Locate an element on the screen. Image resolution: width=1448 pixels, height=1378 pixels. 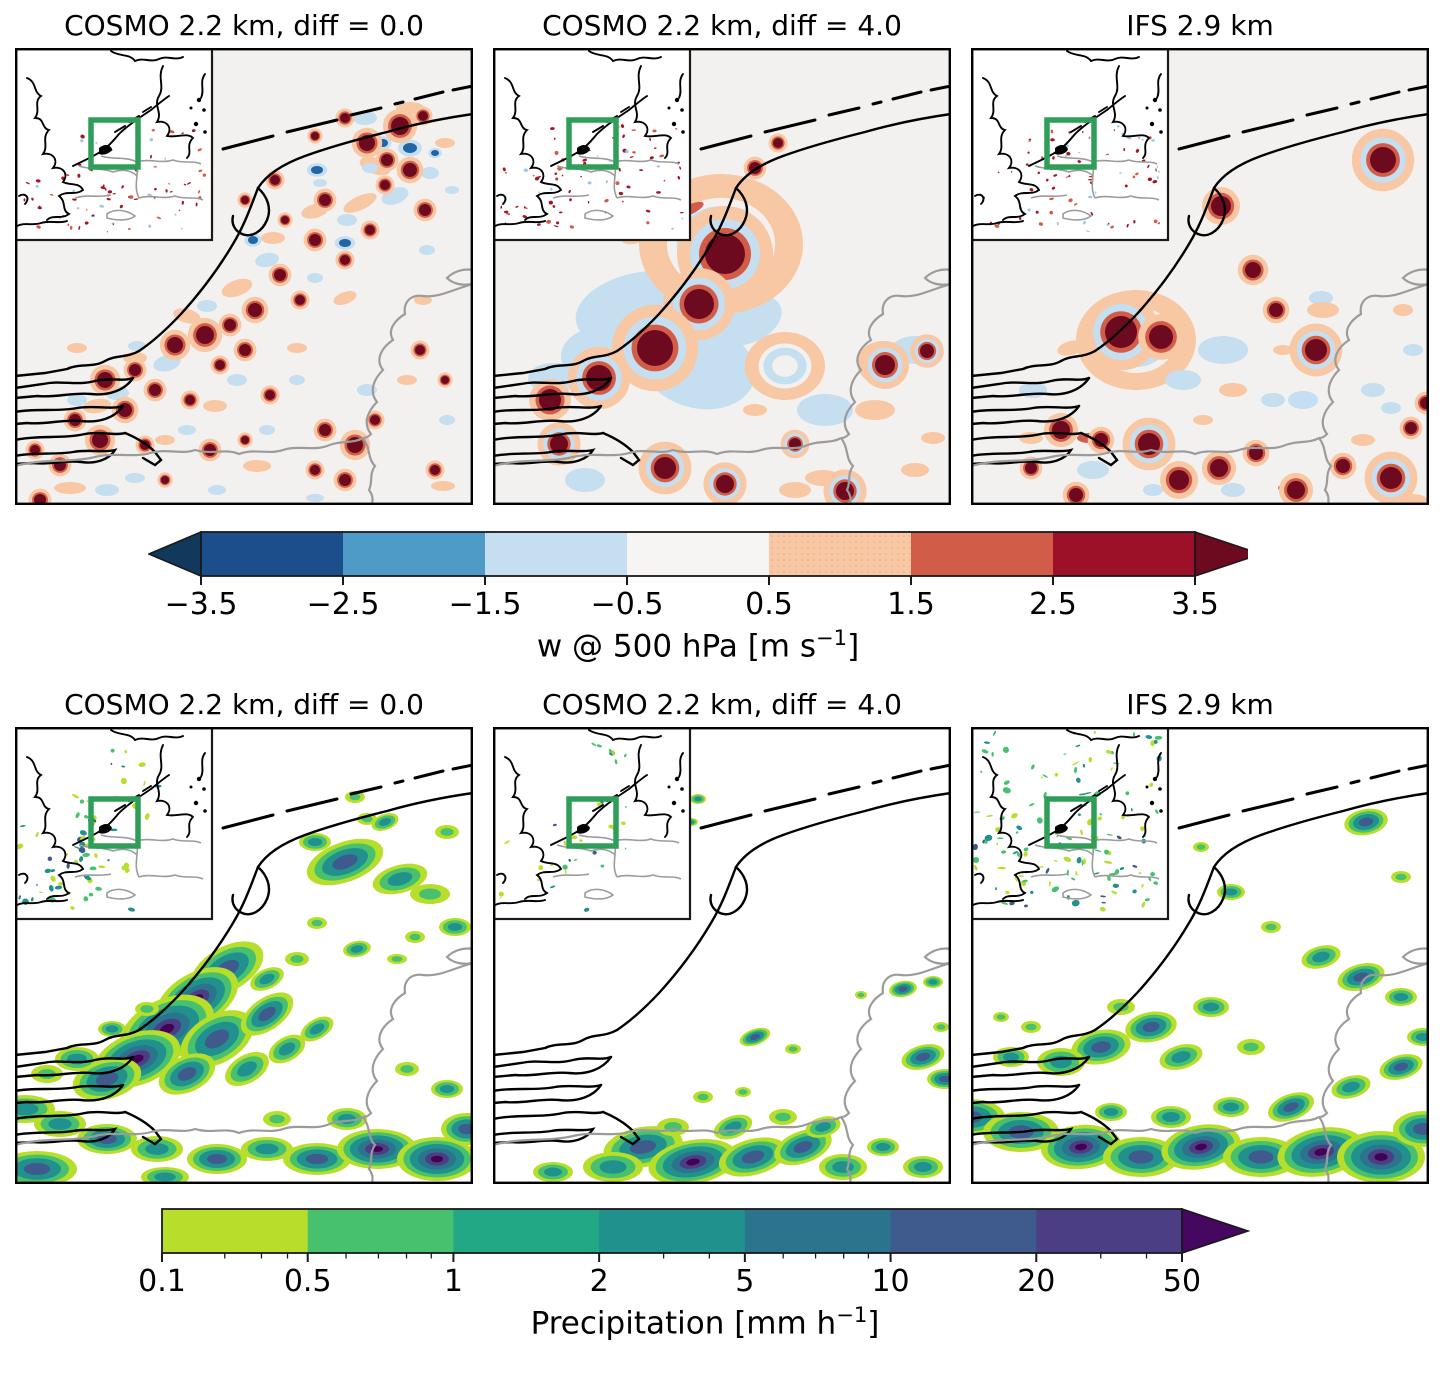
panel-precip-cosmo-diff4: COSMO 2.2 km, diff = 4.0 is located at coordinates (722, 934).